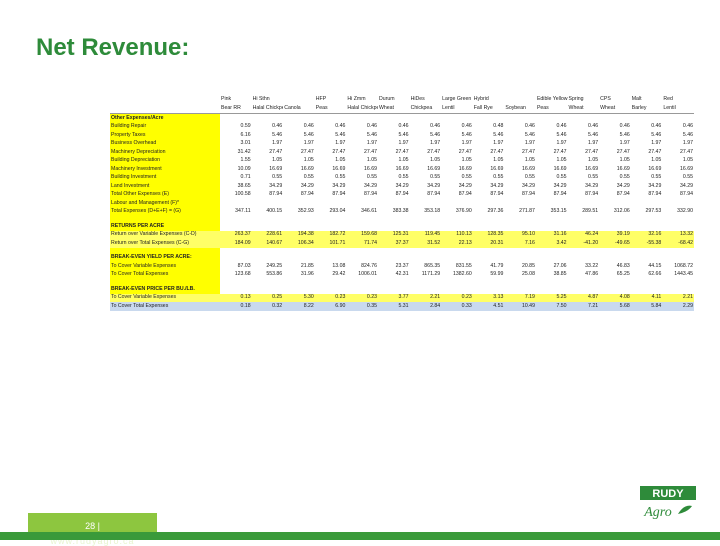 The image size is (720, 546). What do you see at coordinates (551, 243) in the screenshot?
I see `table-cell: 3.42` at bounding box center [551, 243].